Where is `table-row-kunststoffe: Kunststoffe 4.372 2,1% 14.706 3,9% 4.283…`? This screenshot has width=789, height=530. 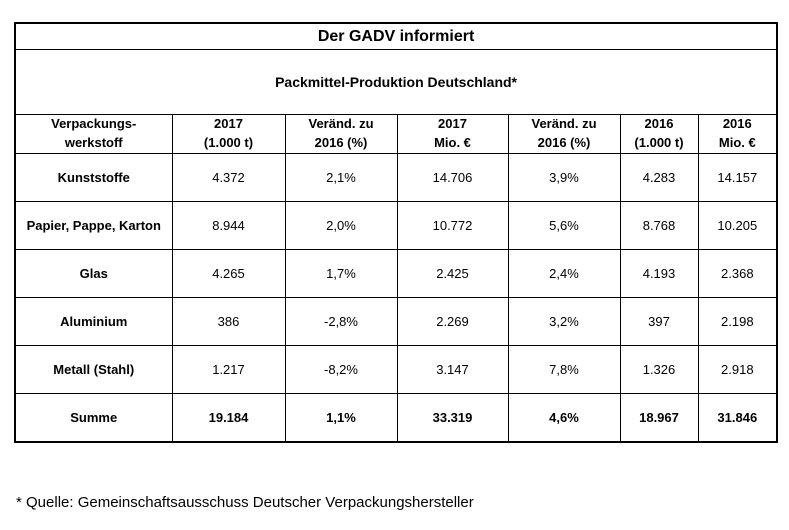 table-row-kunststoffe: Kunststoffe 4.372 2,1% 14.706 3,9% 4.283… is located at coordinates (396, 177).